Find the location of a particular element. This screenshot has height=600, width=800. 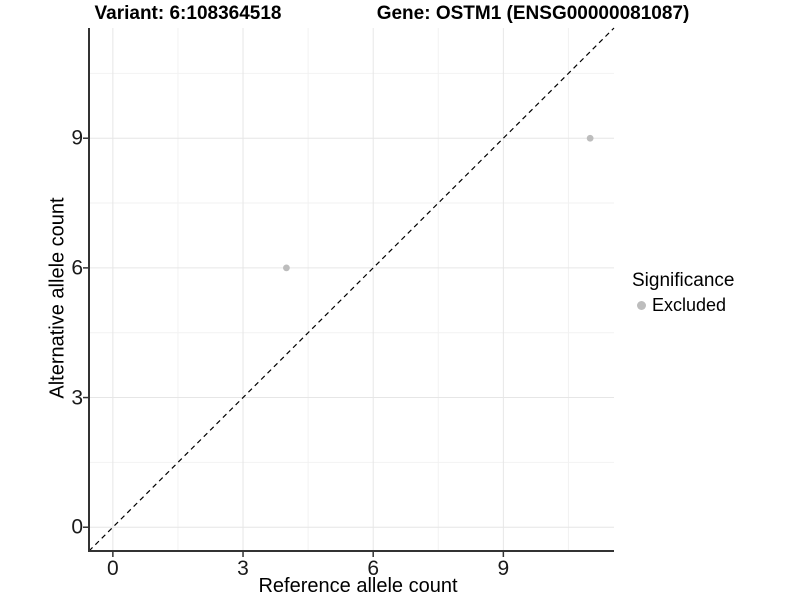

x-tick-label: 9 is located at coordinates (503, 568).